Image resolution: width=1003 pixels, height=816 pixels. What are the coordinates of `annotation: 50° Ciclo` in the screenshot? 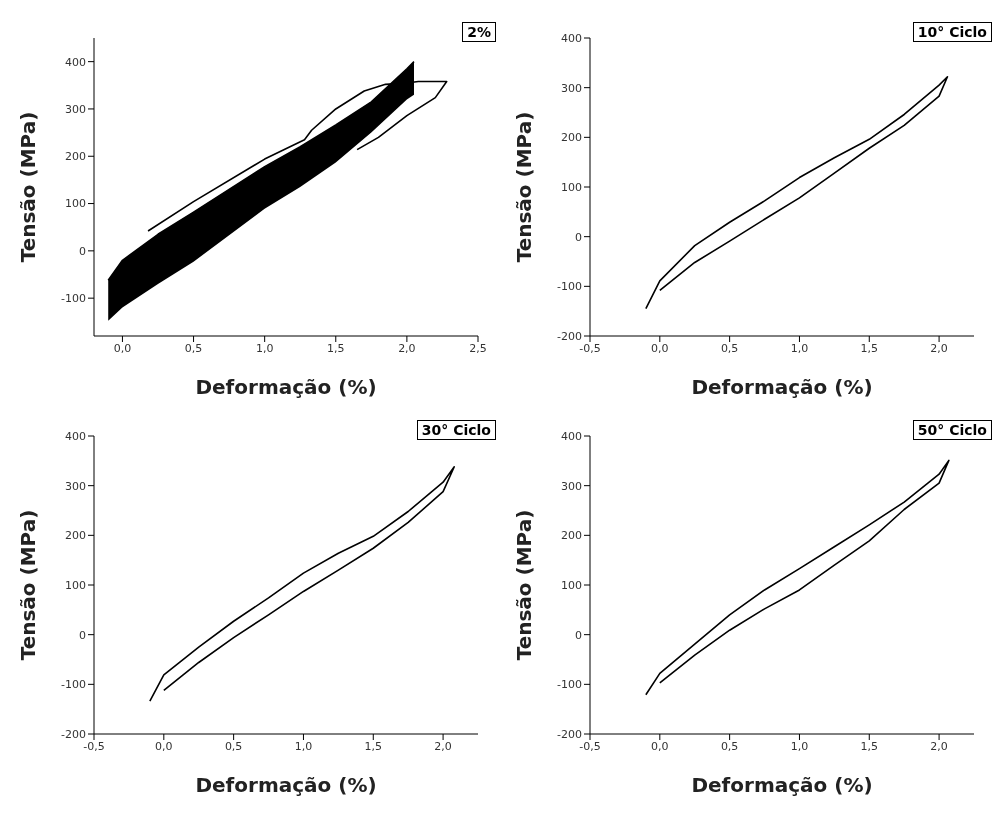 It's located at (952, 430).